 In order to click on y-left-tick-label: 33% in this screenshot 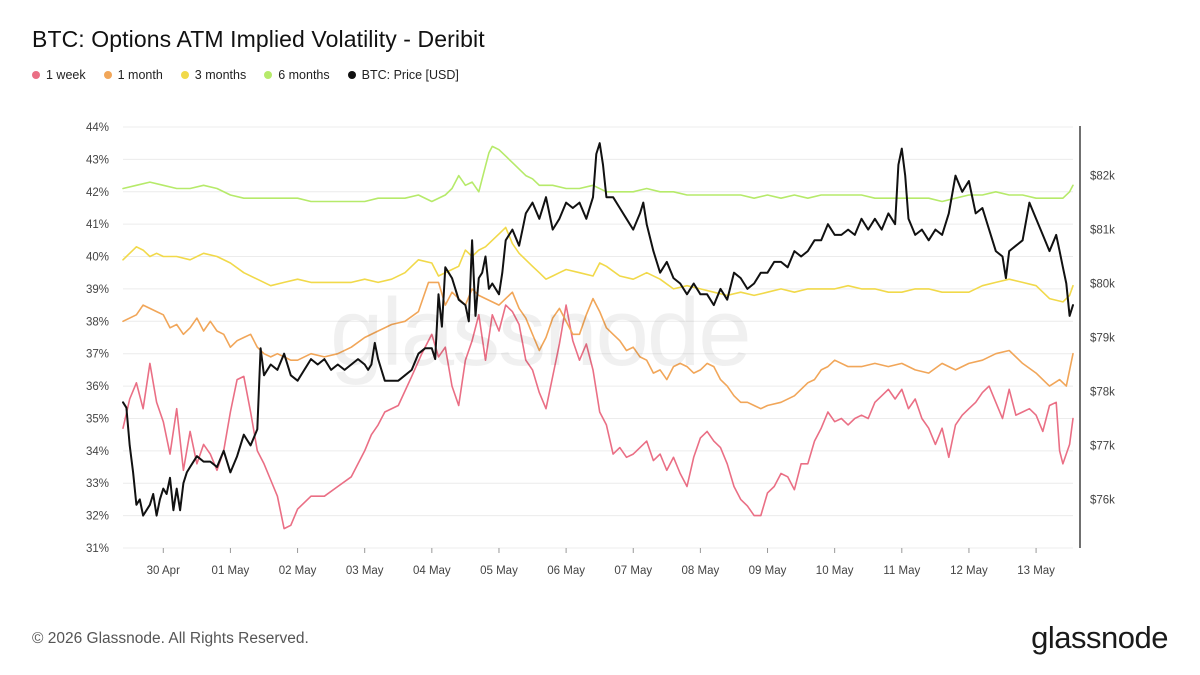, I will do `click(97, 484)`.